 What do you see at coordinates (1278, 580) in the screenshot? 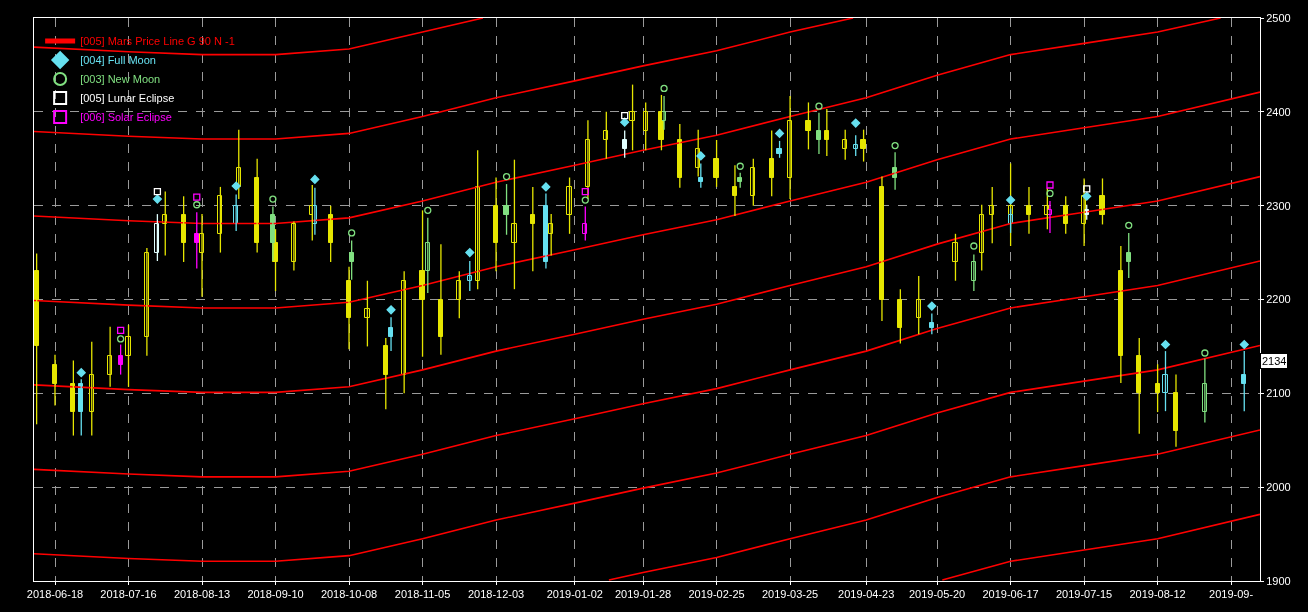
I see `y-tick-label: 1900` at bounding box center [1278, 580].